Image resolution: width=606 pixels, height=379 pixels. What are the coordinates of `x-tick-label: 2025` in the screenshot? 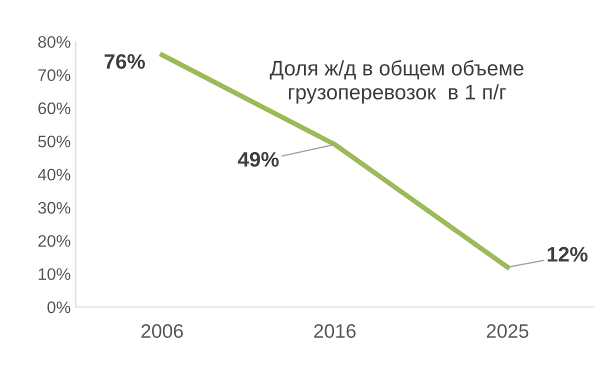 It's located at (507, 331).